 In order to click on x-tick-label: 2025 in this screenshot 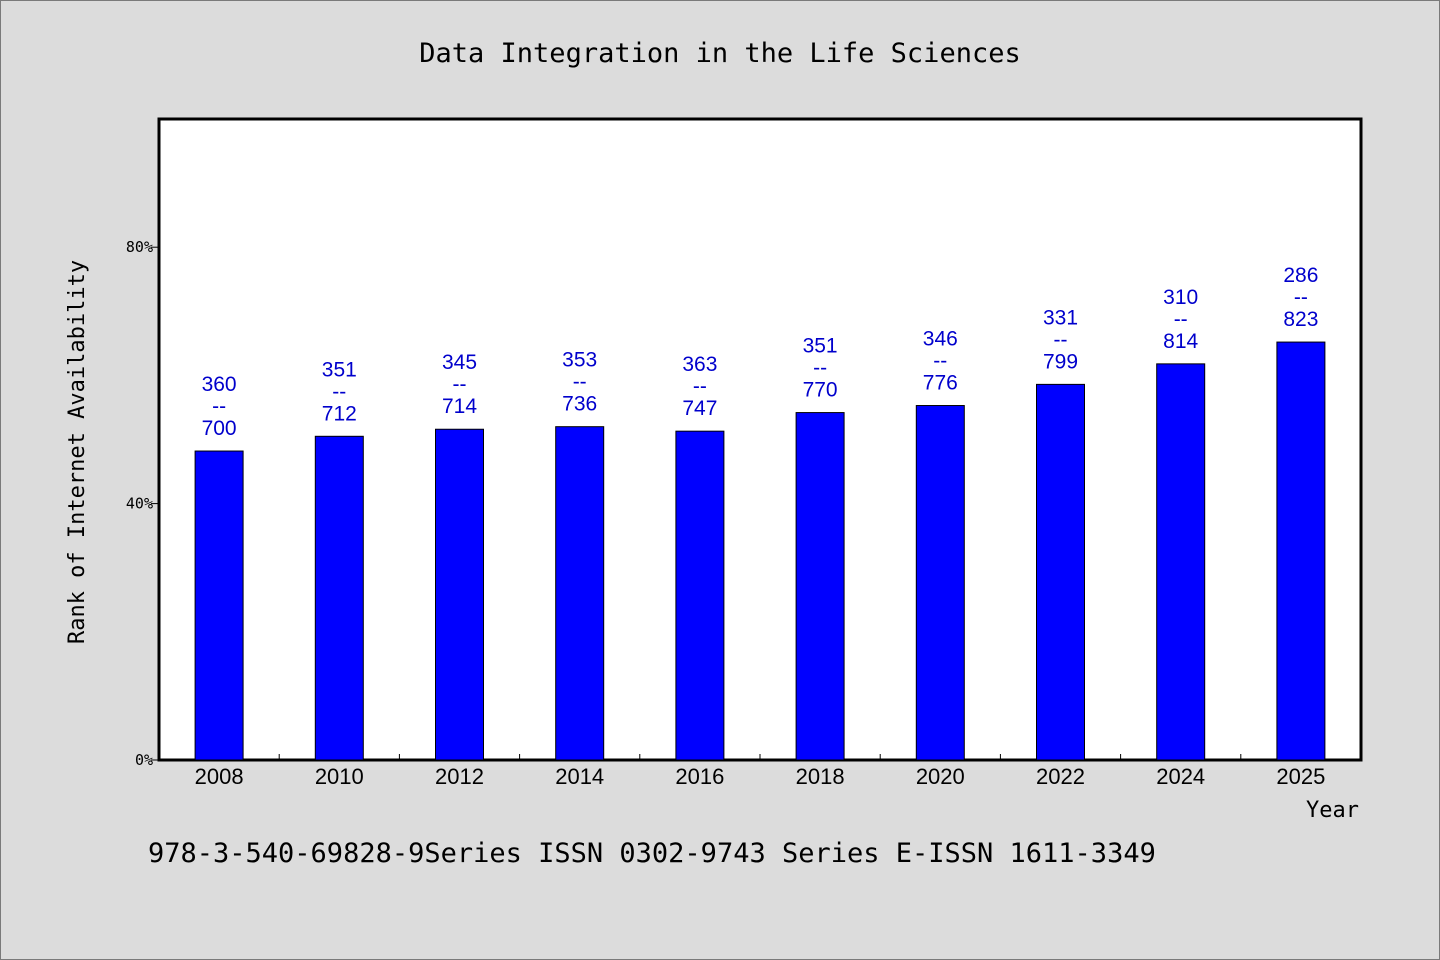, I will do `click(1300, 776)`.